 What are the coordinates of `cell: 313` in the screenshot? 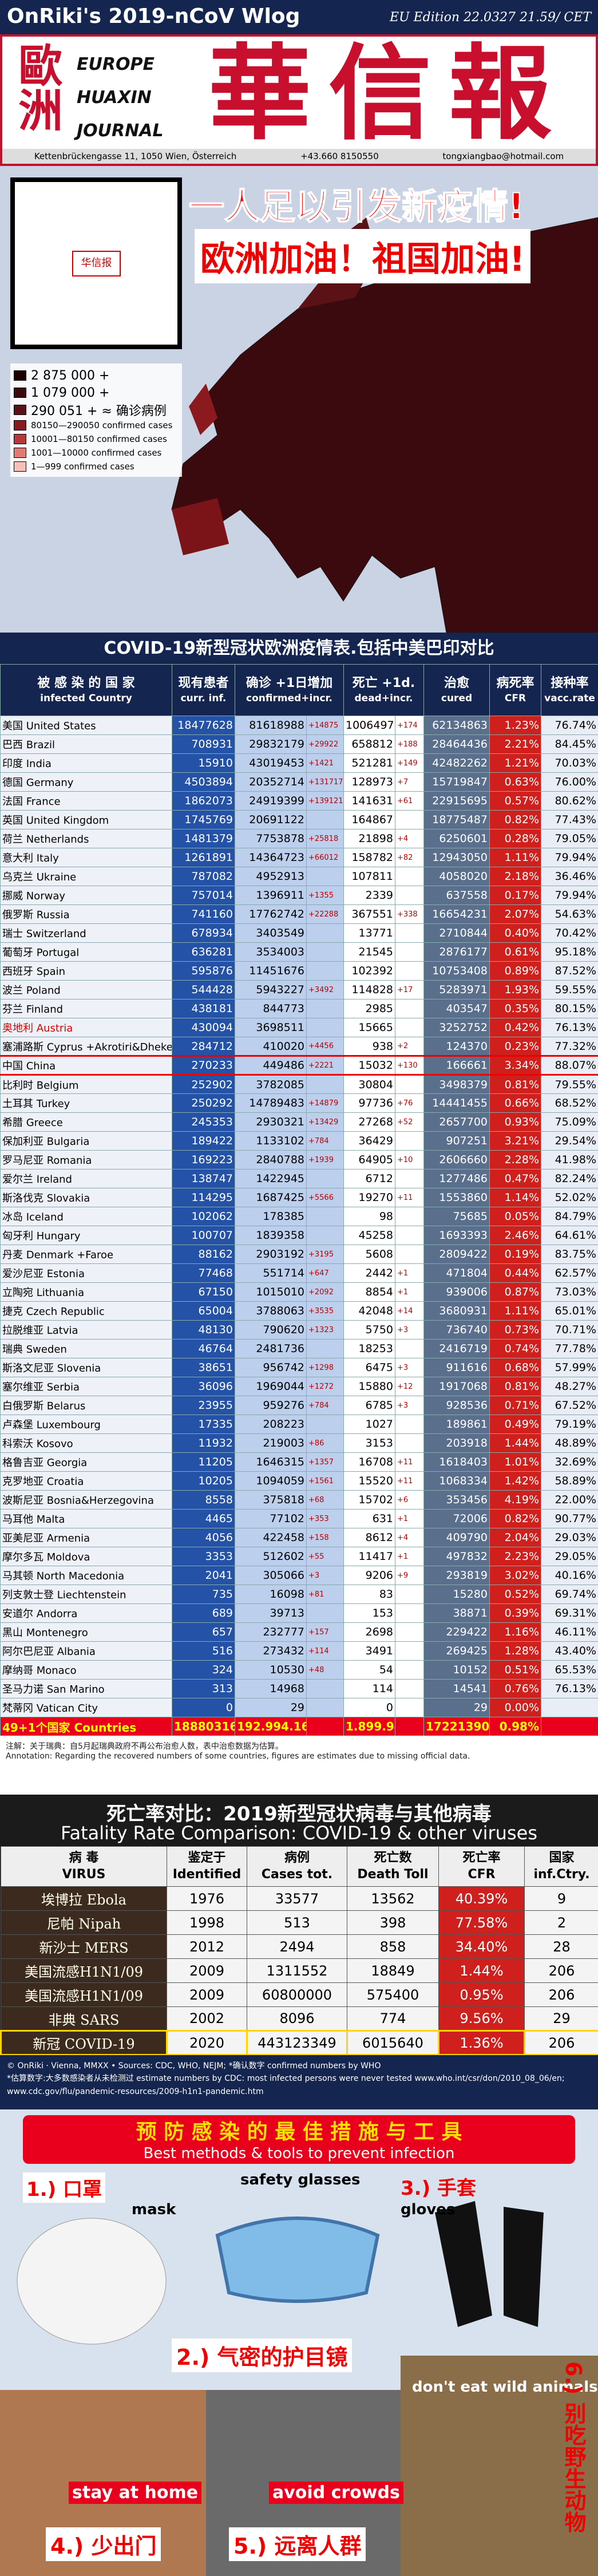 It's located at (204, 1688).